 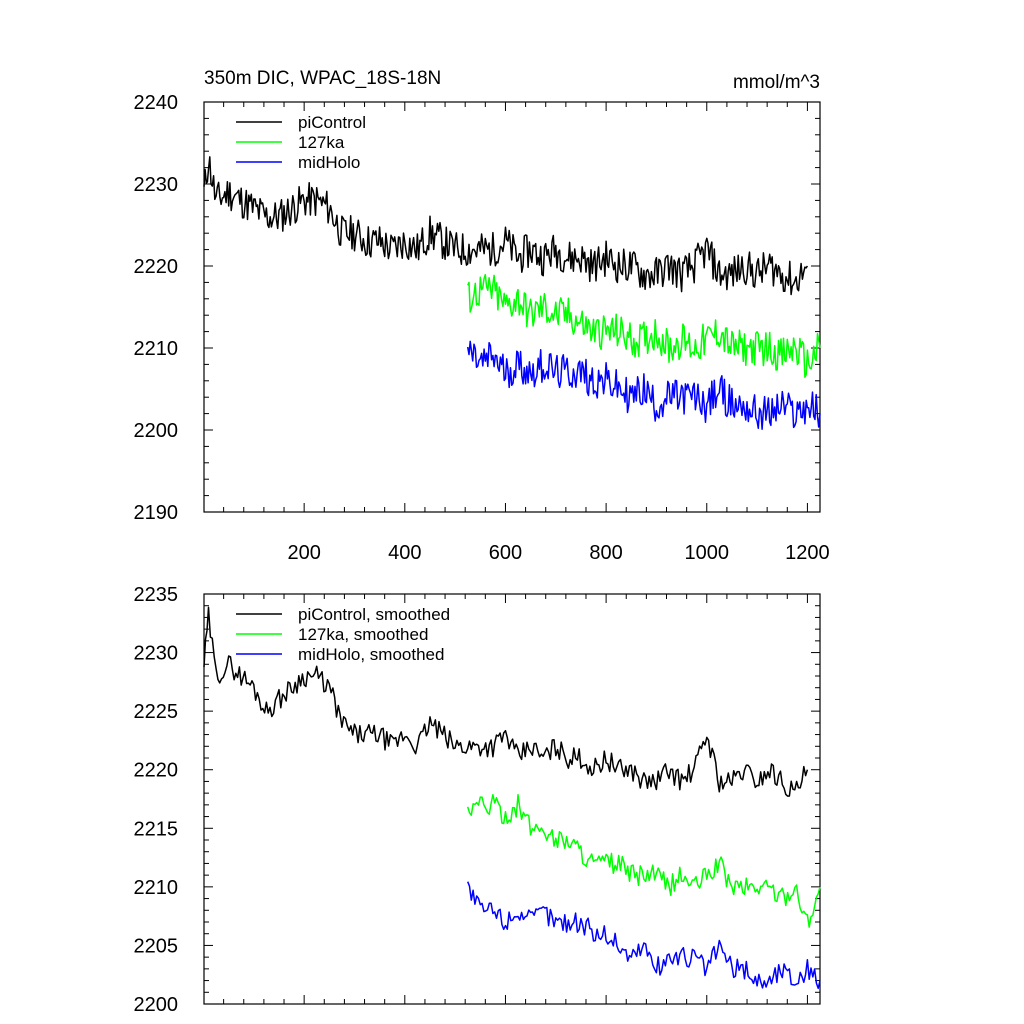 What do you see at coordinates (374, 614) in the screenshot?
I see `bottom-legend-label: piControl, smoothed` at bounding box center [374, 614].